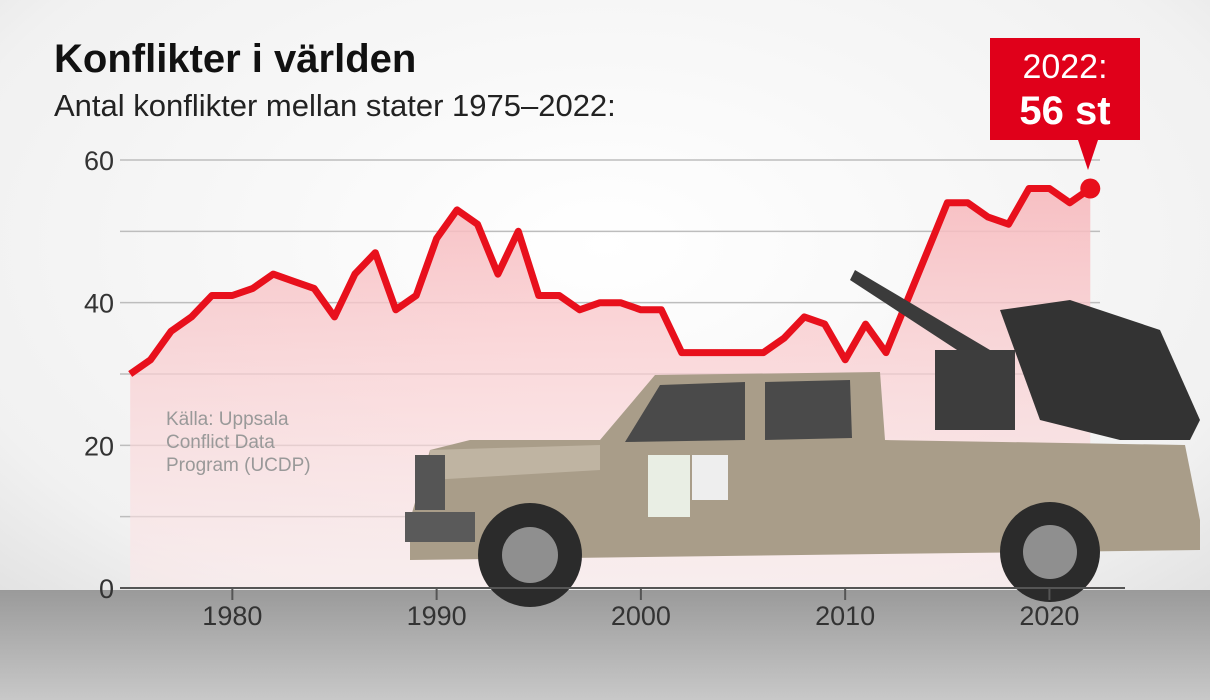  What do you see at coordinates (232, 616) in the screenshot?
I see `x-tick-label: 1980` at bounding box center [232, 616].